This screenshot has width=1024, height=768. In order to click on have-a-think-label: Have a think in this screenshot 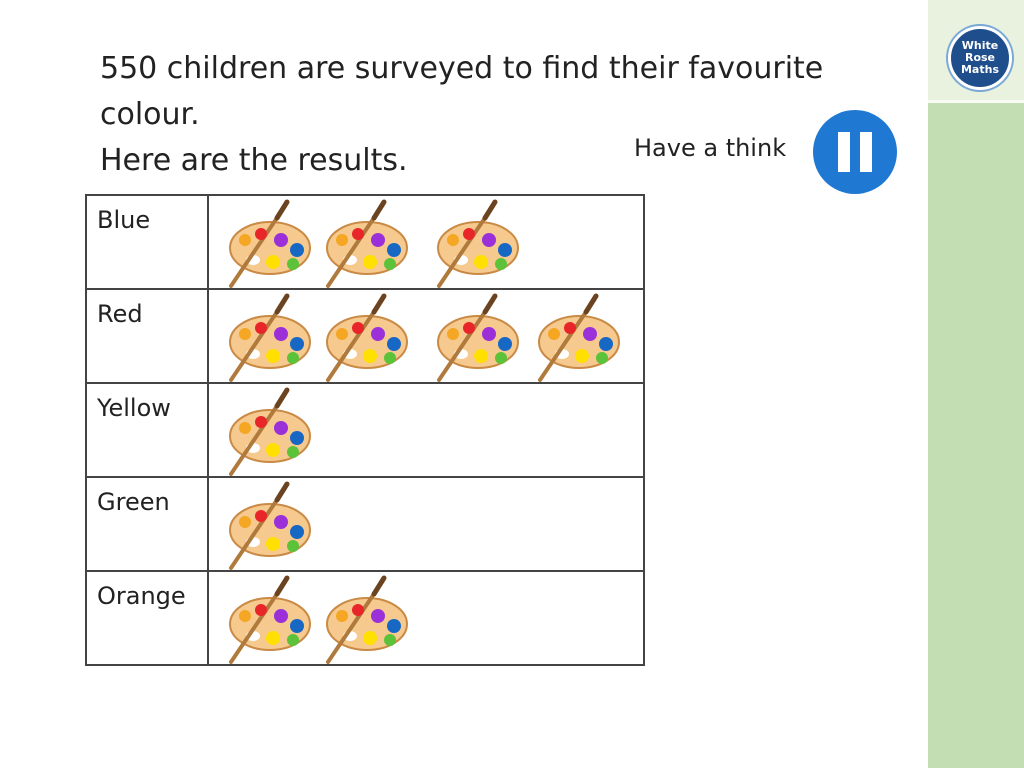, I will do `click(710, 148)`.